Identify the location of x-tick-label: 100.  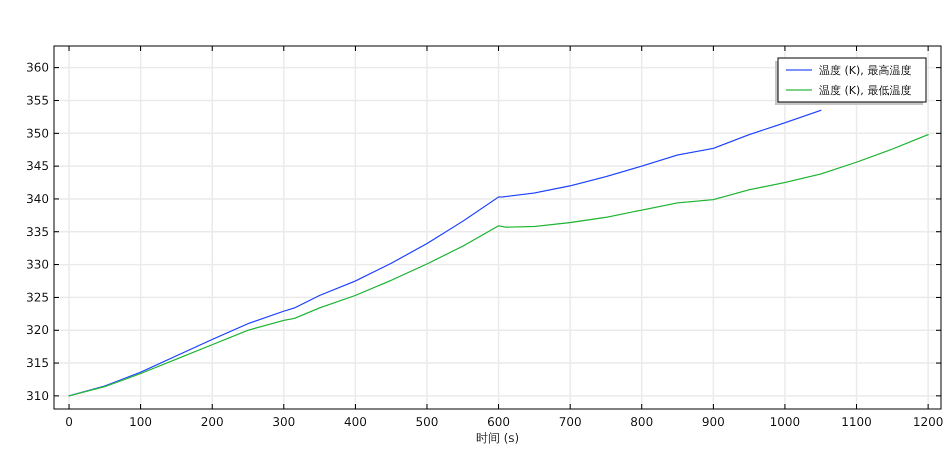
(140, 422).